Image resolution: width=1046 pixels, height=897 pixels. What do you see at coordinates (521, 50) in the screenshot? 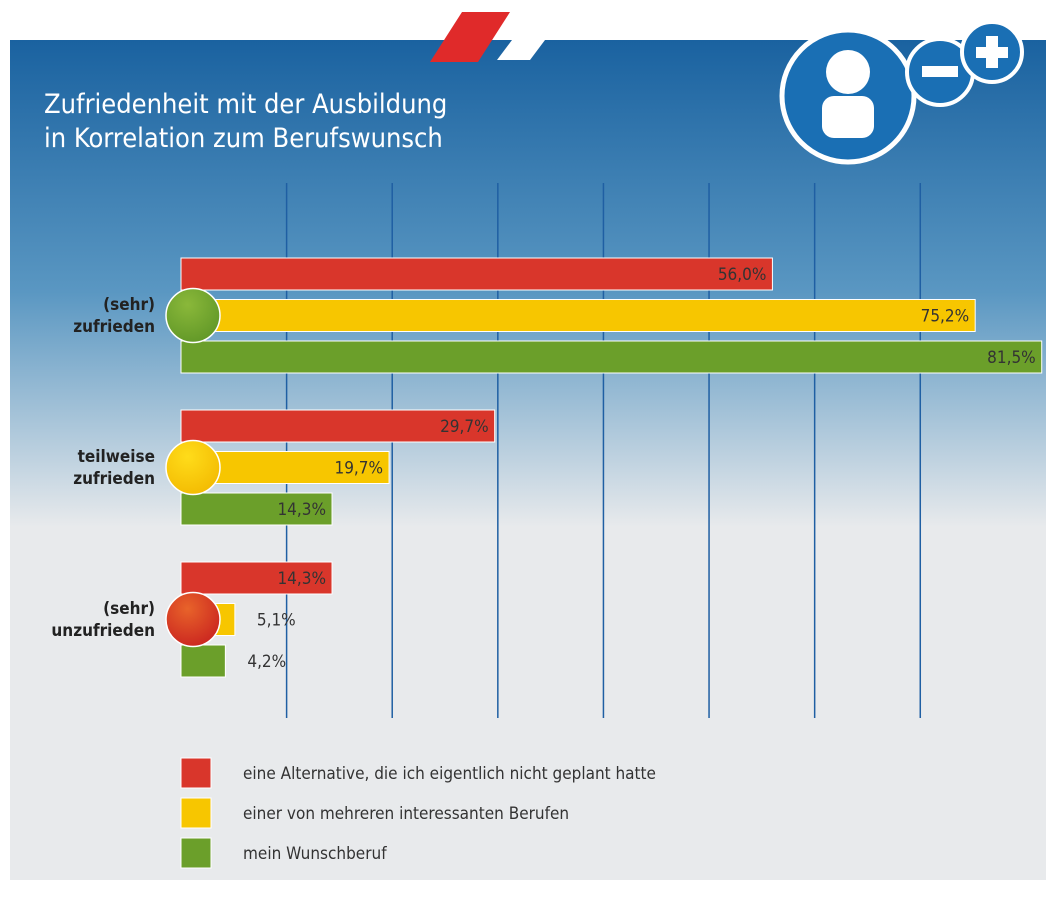
I see `notch` at bounding box center [521, 50].